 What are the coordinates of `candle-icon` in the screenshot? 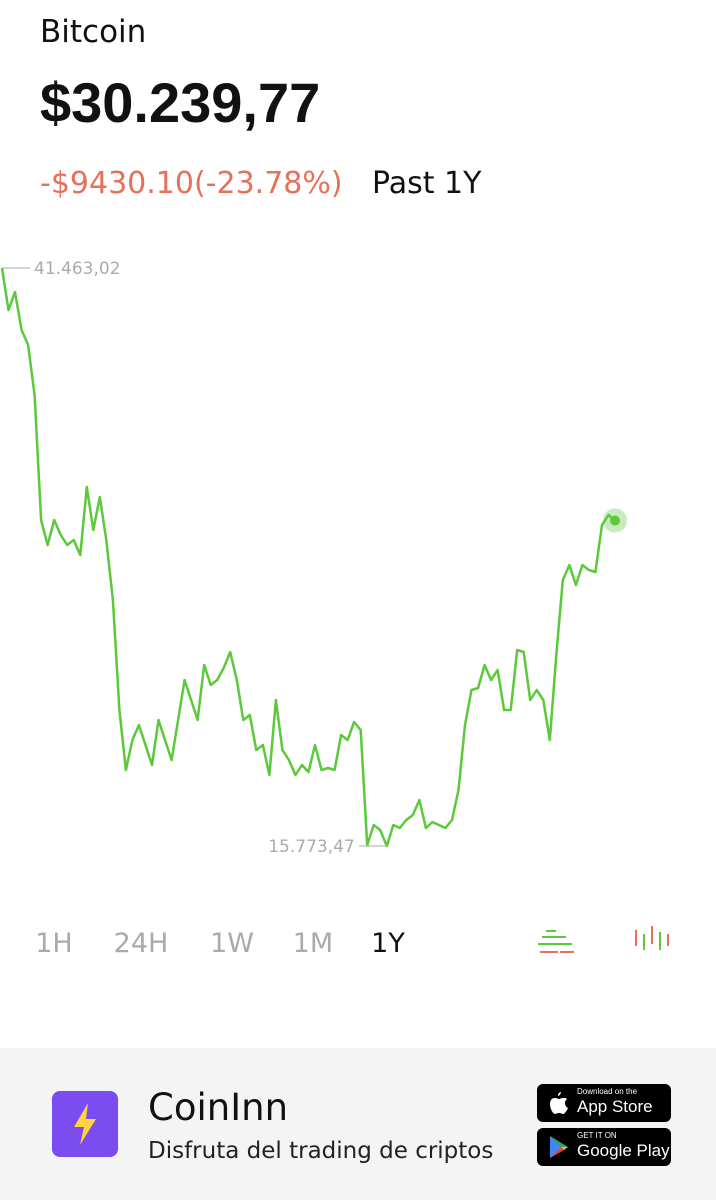 It's located at (652, 938).